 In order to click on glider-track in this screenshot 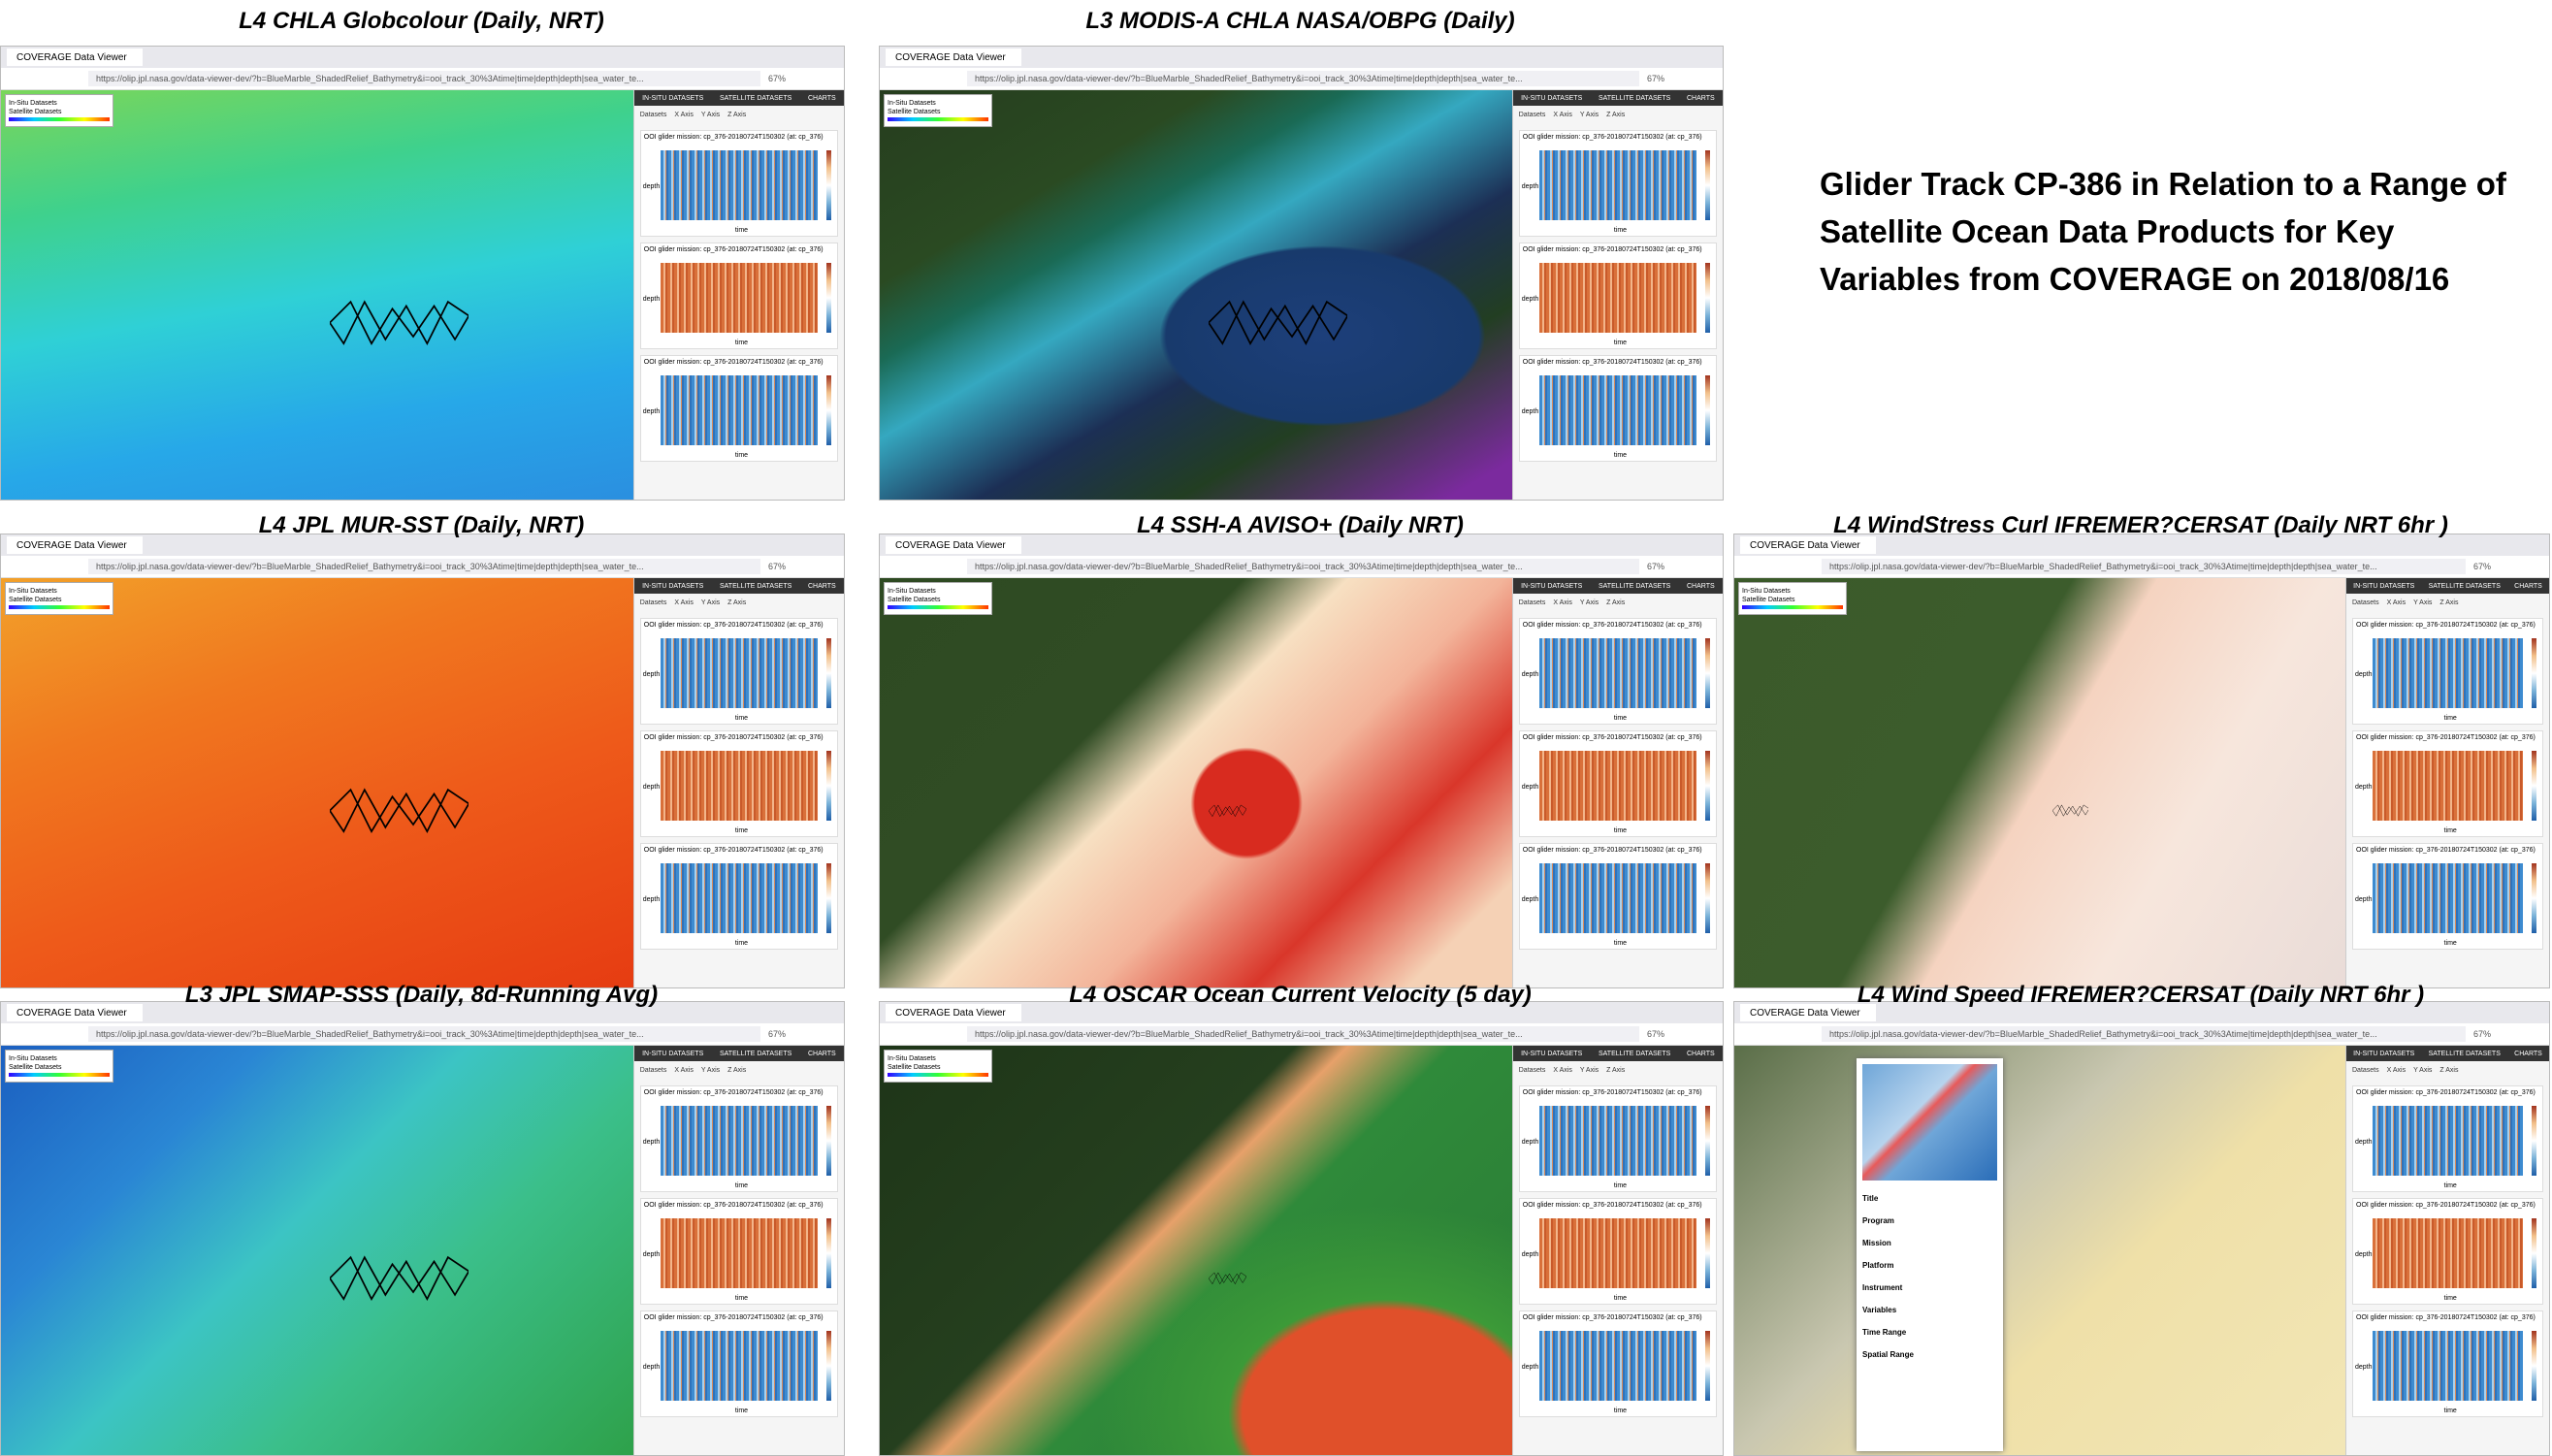, I will do `click(399, 811)`.